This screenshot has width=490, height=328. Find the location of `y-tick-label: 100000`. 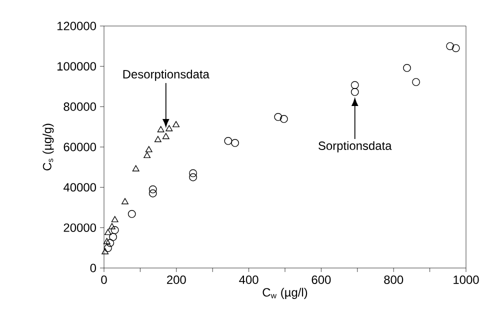

y-tick-label: 100000 is located at coordinates (76, 66).